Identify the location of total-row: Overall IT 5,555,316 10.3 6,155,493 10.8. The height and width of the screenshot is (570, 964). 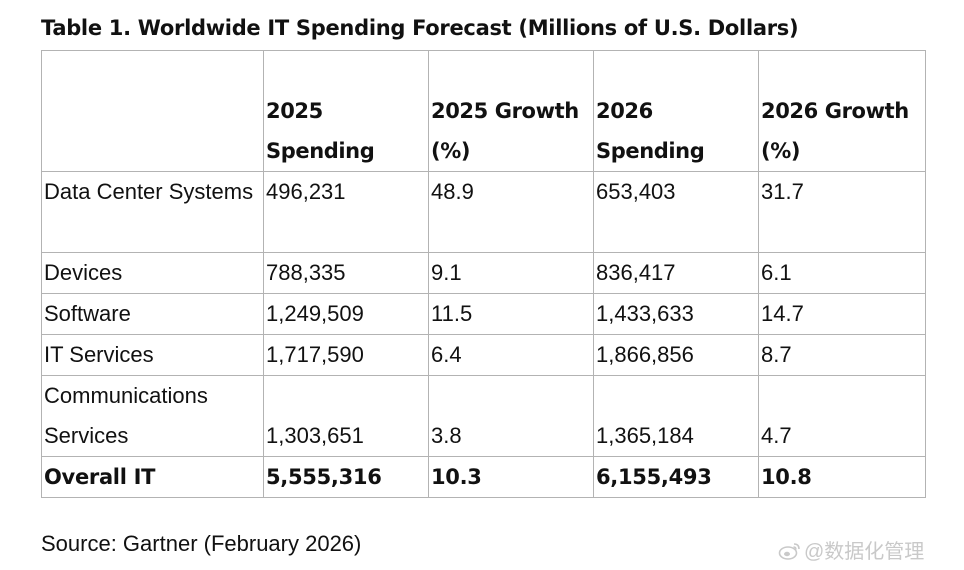
(483, 477).